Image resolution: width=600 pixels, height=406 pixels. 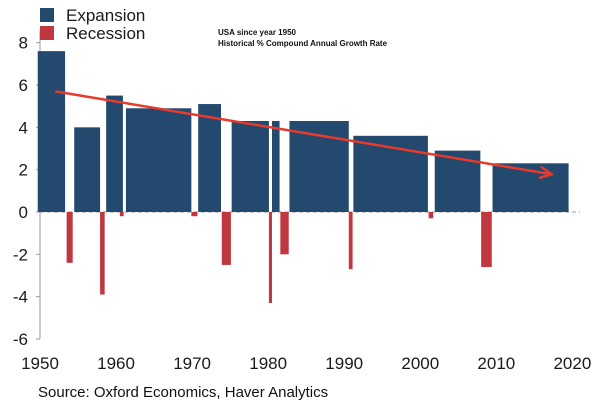 I want to click on legend: Expansion Recession, so click(x=92, y=24).